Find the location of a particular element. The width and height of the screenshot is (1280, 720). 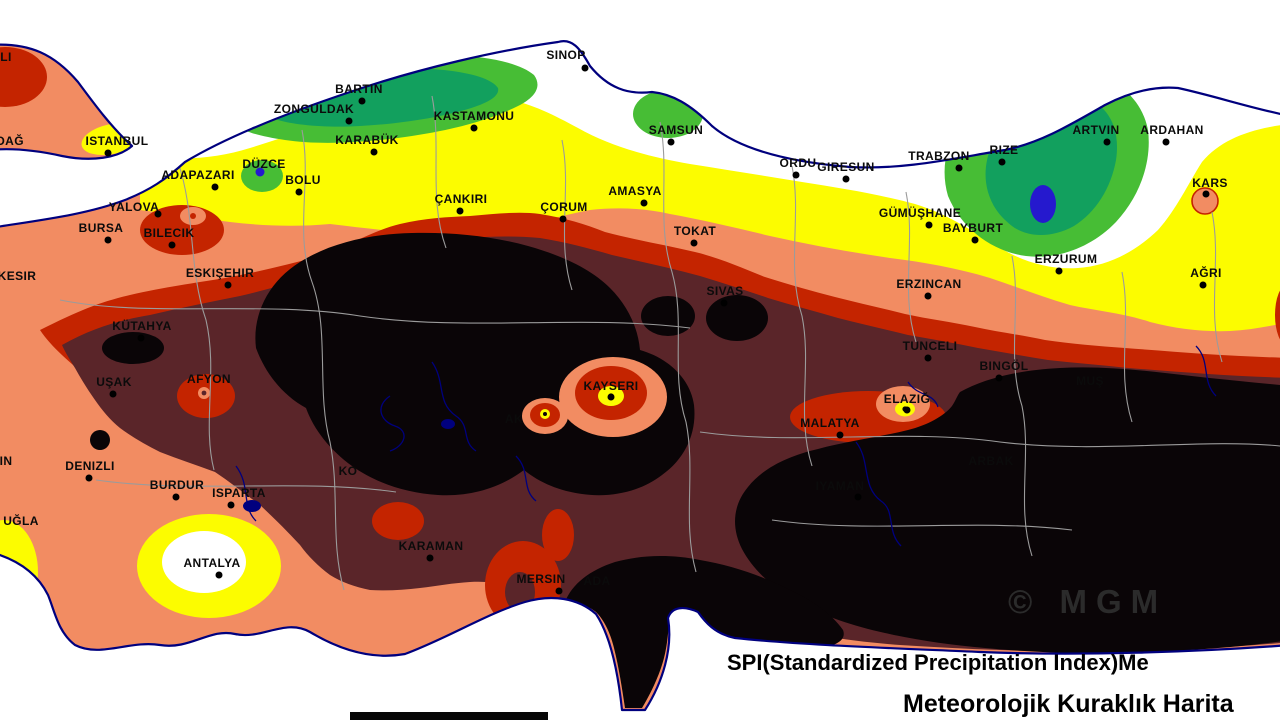

city-label-ankiri: ÇANKIRI is located at coordinates (461, 199).